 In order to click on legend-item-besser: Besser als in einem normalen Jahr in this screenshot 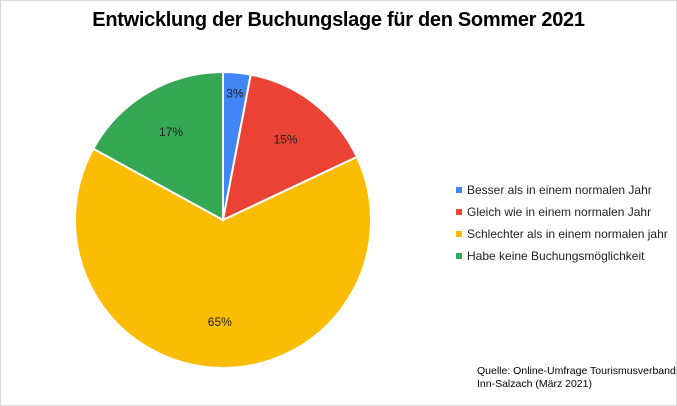, I will do `click(562, 190)`.